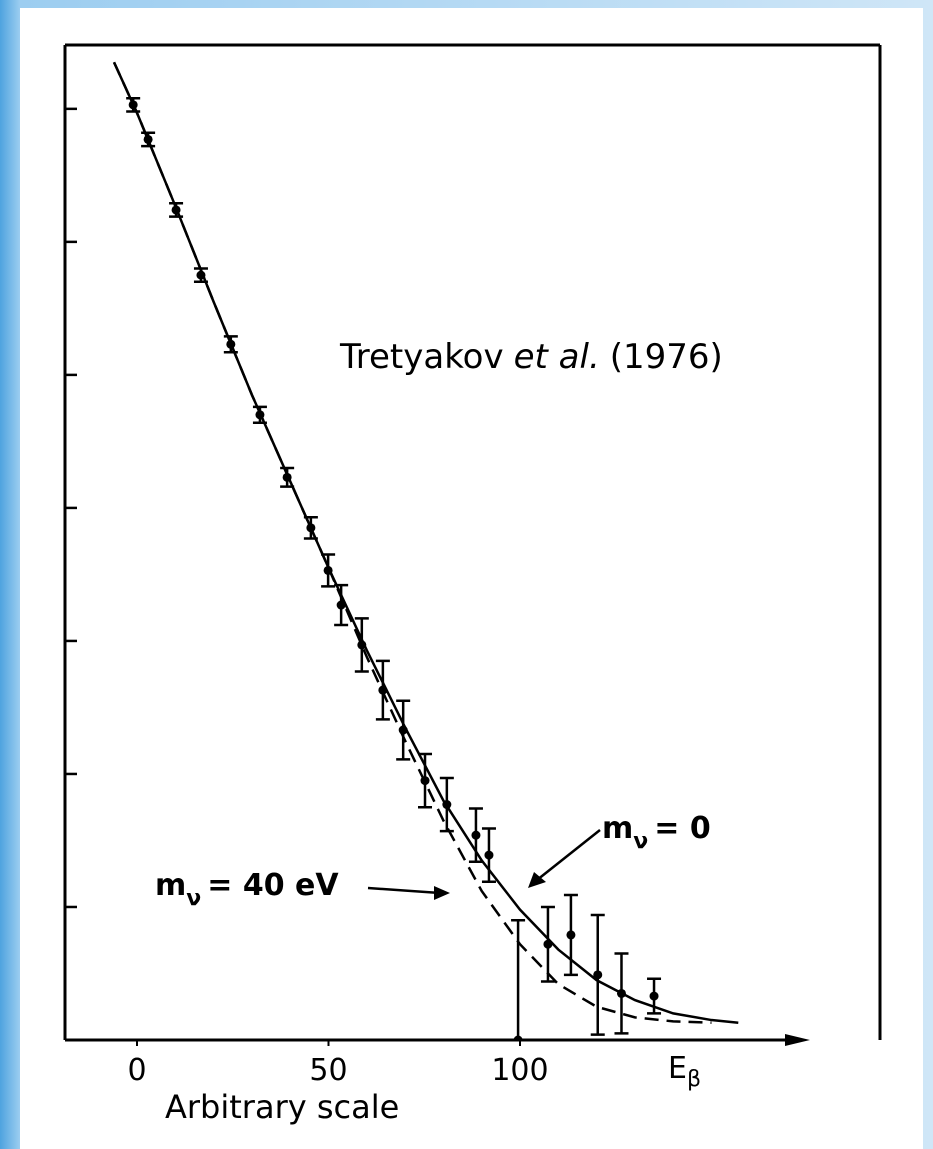  Describe the element at coordinates (484, 862) in the screenshot. I see `label-arrows` at that location.